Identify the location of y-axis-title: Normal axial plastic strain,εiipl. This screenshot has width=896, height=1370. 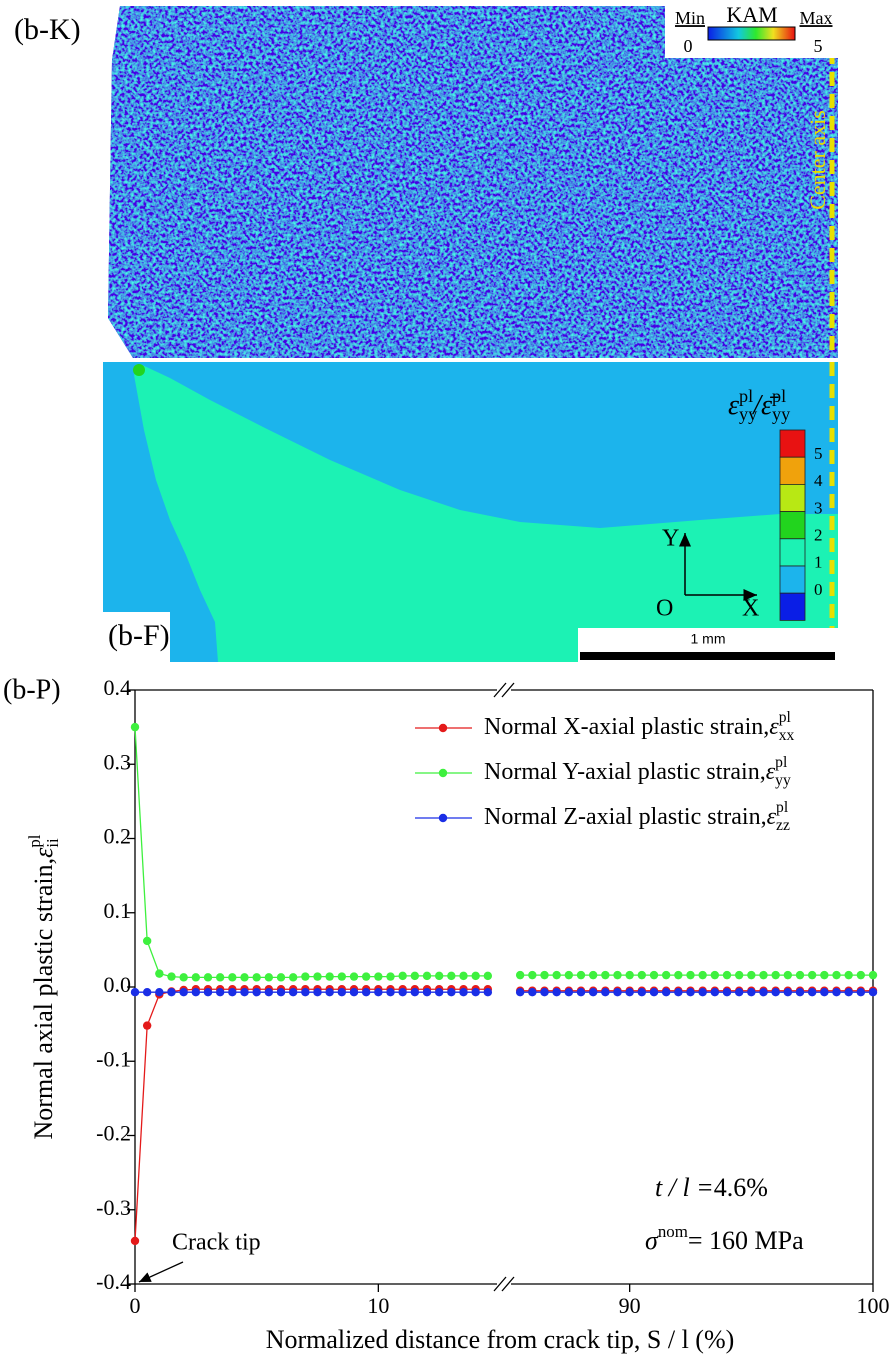
(43, 986).